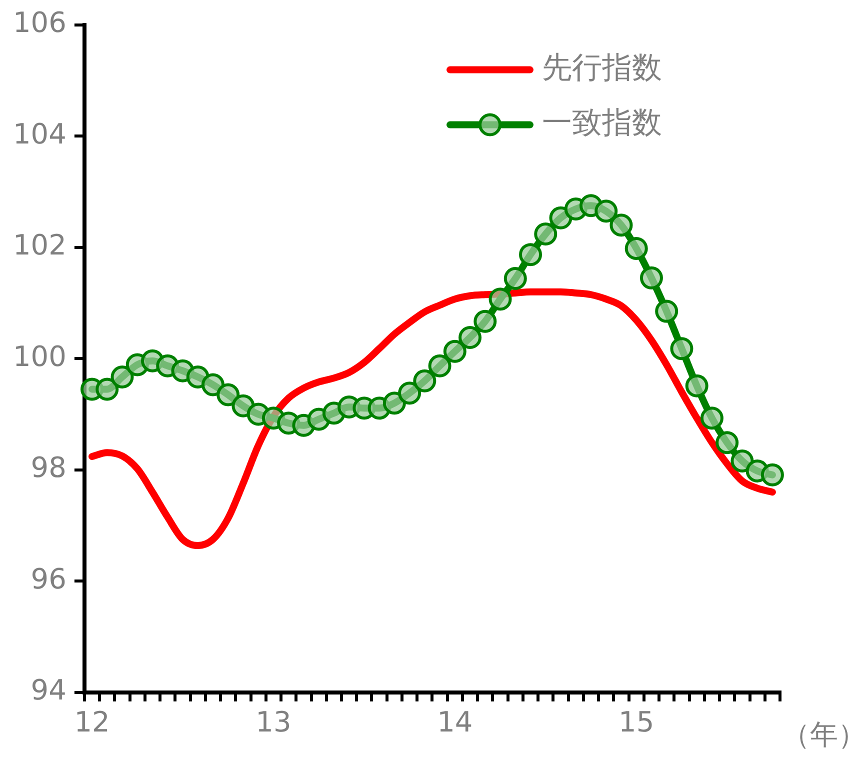 The image size is (860, 757). What do you see at coordinates (48, 467) in the screenshot?
I see `y-tick-label: 98` at bounding box center [48, 467].